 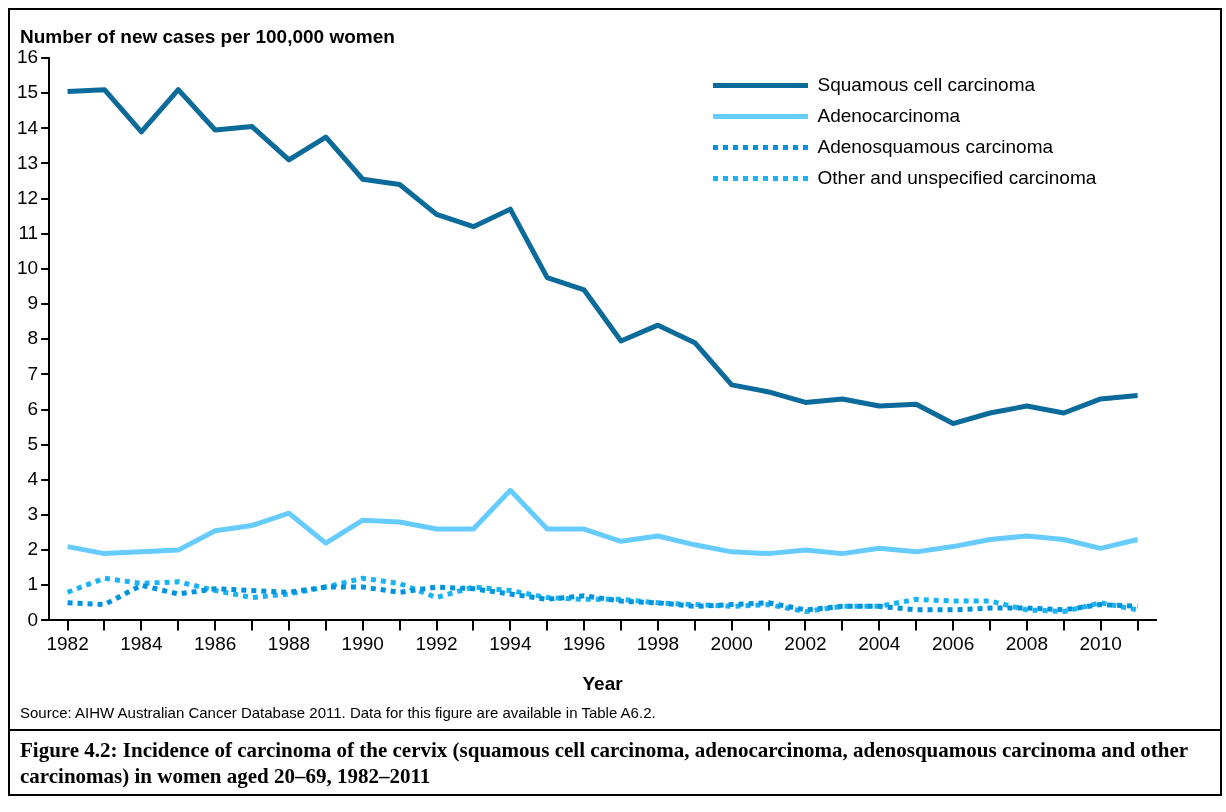 What do you see at coordinates (27, 92) in the screenshot?
I see `y-tick-label: 15` at bounding box center [27, 92].